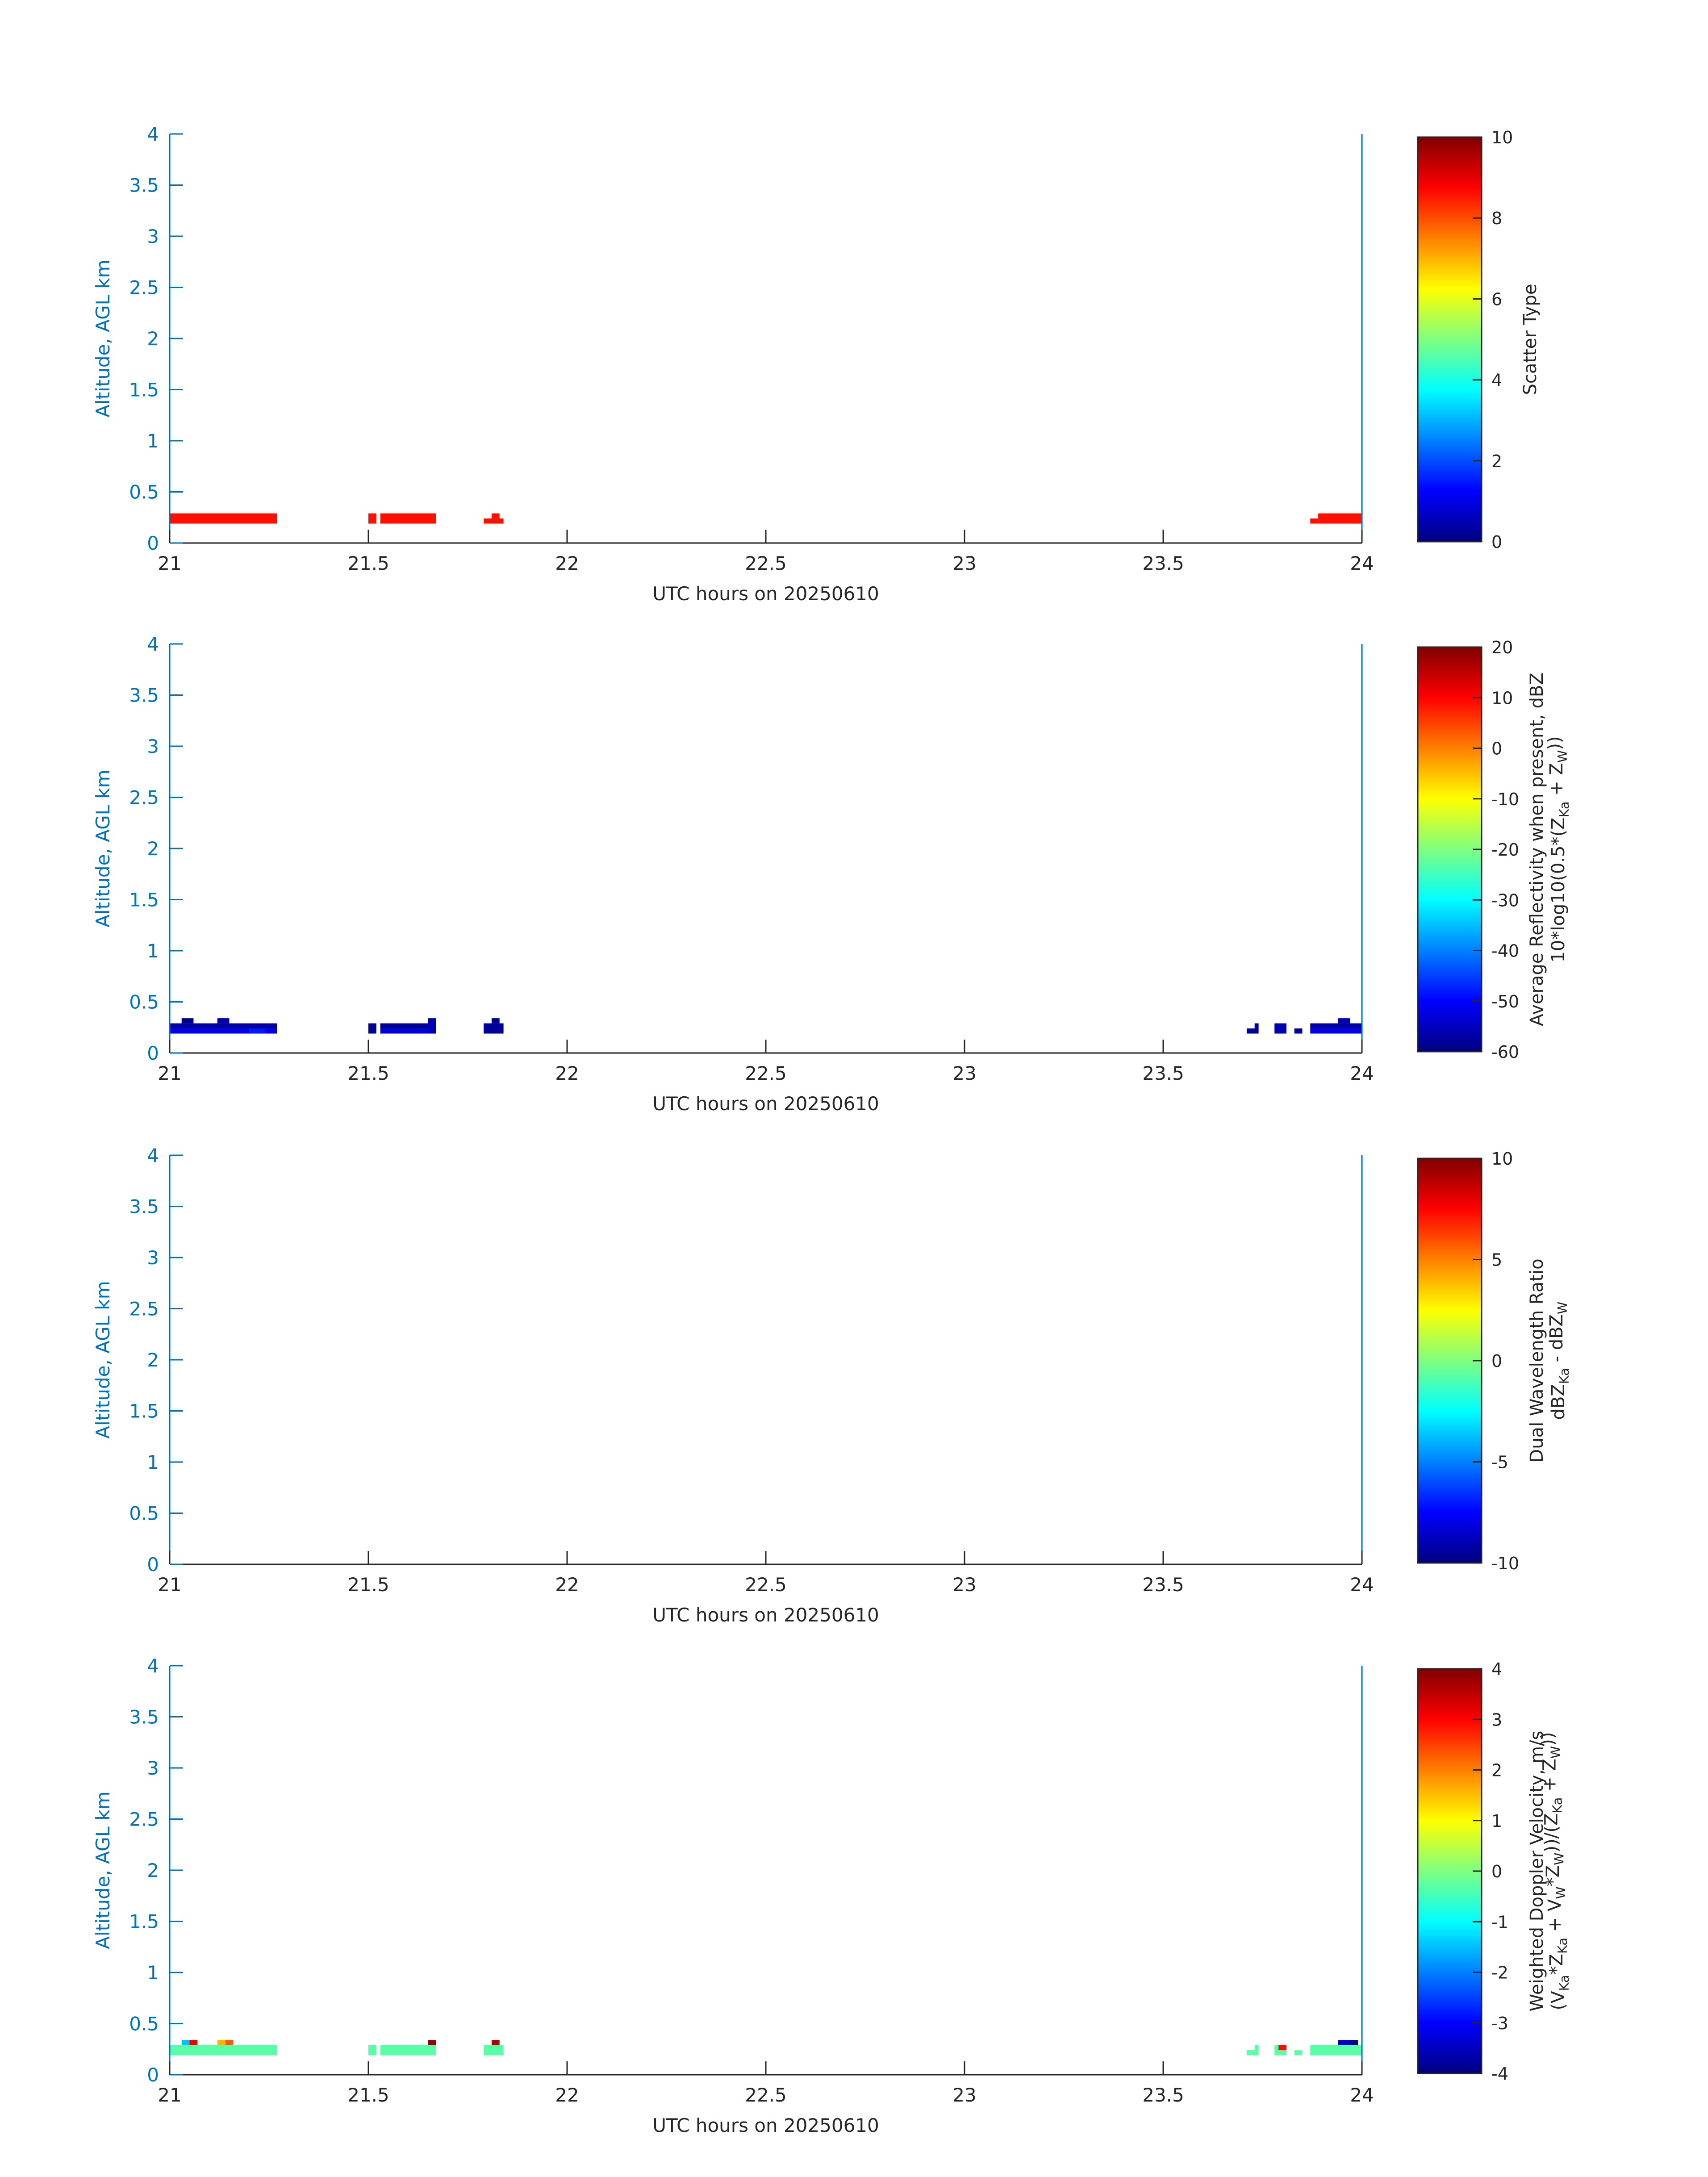 The image size is (1708, 2177). I want to click on colorbar-label: Dual Wavelength Ratio, so click(1537, 1360).